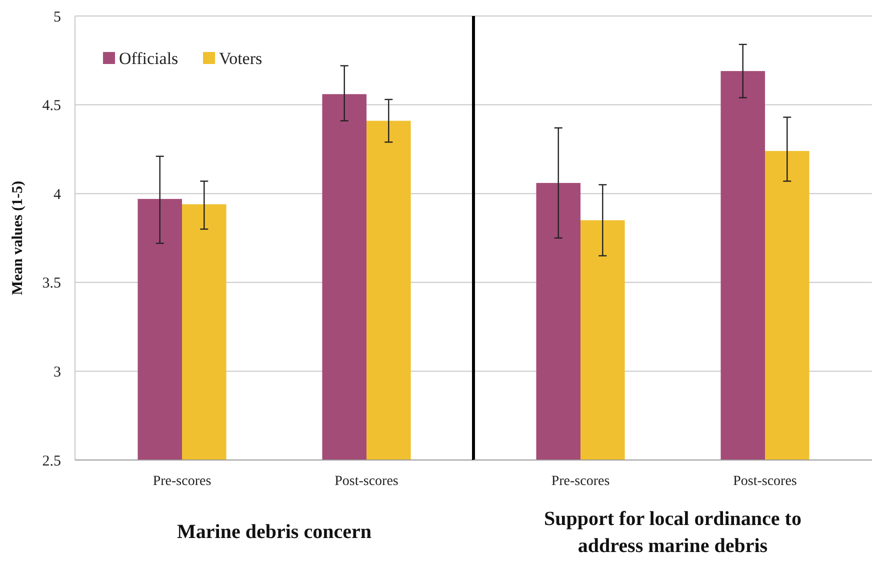 This screenshot has width=877, height=564. What do you see at coordinates (58, 194) in the screenshot?
I see `y-tick-label: 4` at bounding box center [58, 194].